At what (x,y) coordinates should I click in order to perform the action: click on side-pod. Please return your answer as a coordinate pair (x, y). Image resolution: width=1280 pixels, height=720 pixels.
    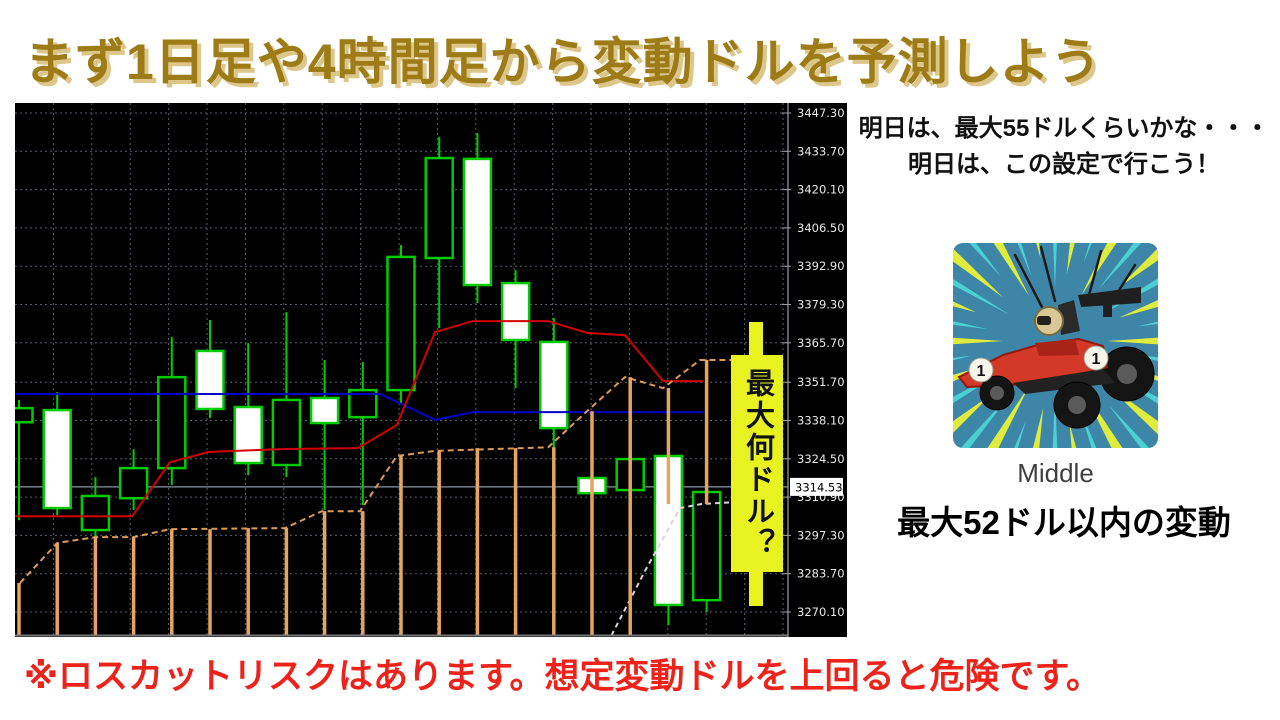
    Looking at the image, I should click on (1057, 347).